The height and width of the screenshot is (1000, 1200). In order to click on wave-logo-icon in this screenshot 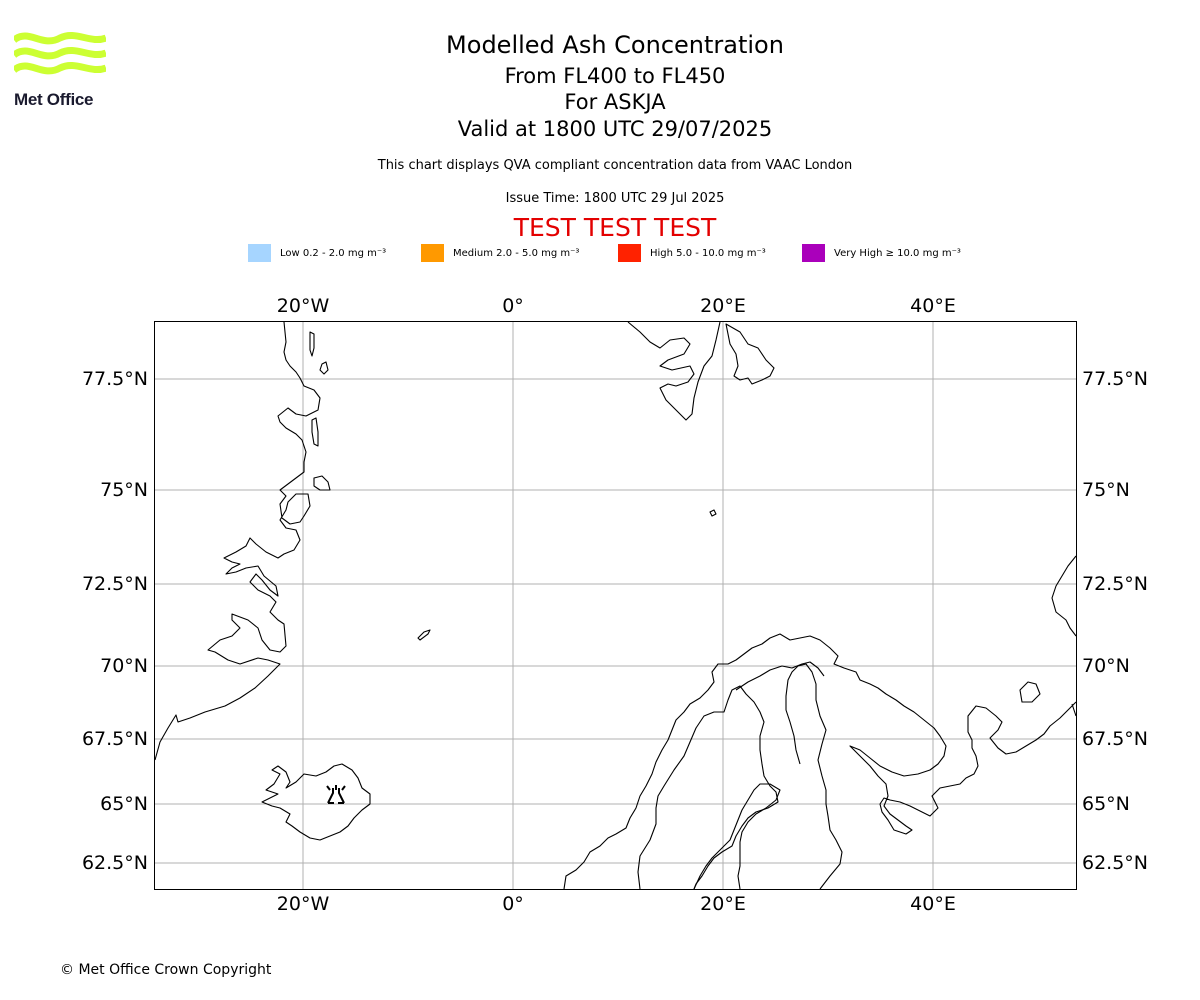, I will do `click(60, 53)`.